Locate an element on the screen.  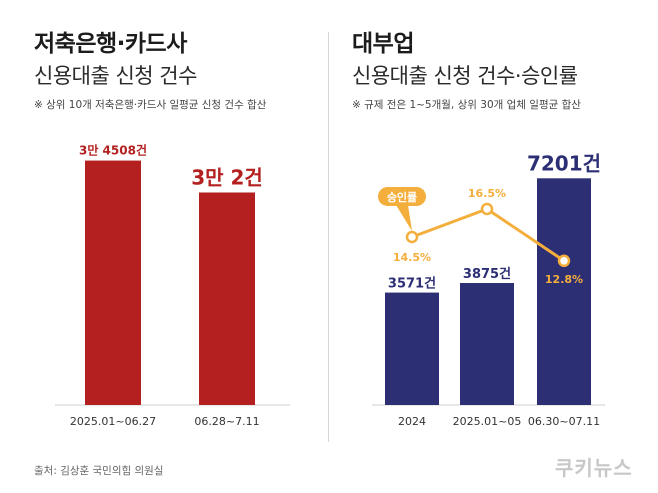
right-subtitle: 신용대출 신청 건수·승인률 is located at coordinates (465, 76).